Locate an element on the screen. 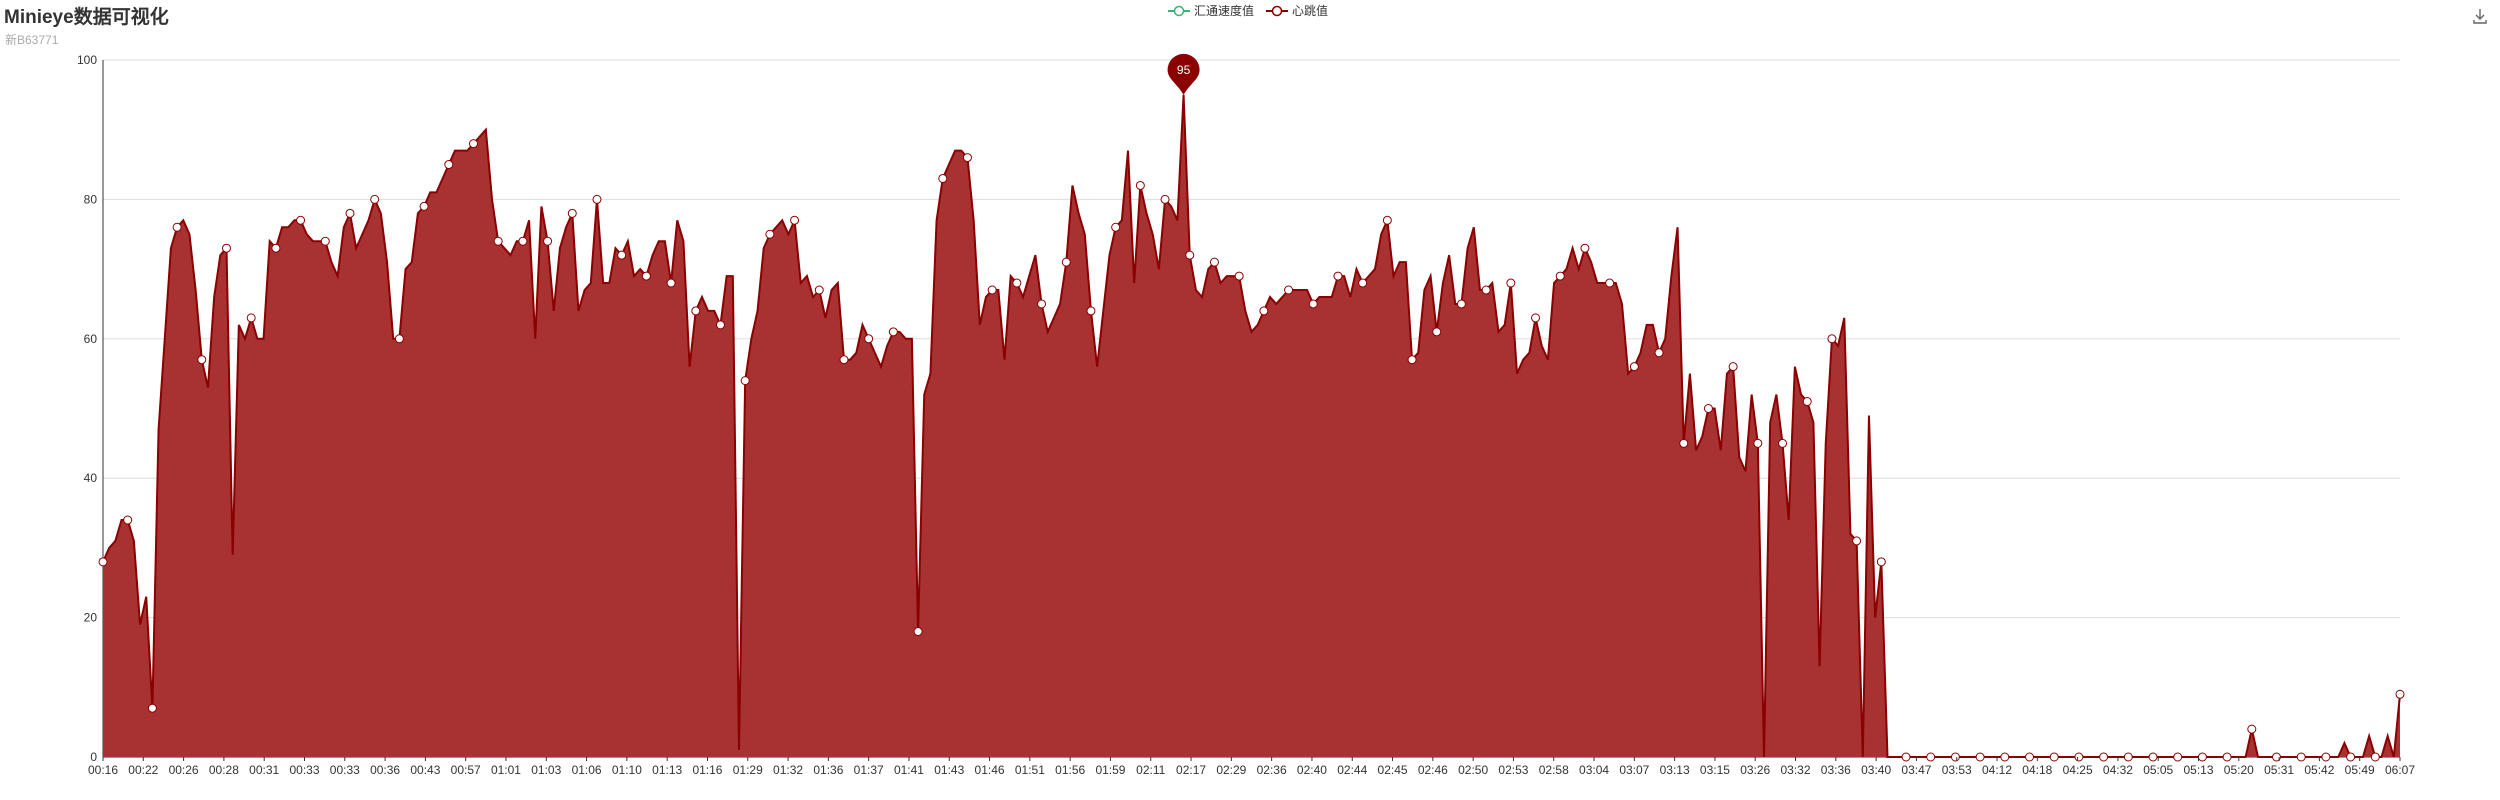 The image size is (2500, 800). x-tick-label: 00:31 is located at coordinates (264, 770).